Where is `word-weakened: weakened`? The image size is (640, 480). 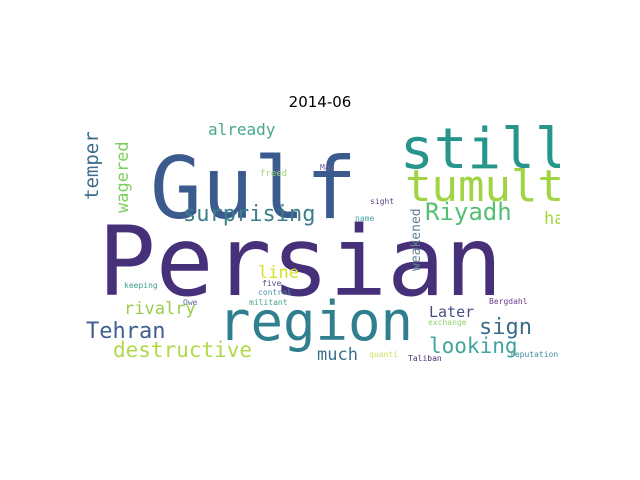 word-weakened: weakened is located at coordinates (416, 239).